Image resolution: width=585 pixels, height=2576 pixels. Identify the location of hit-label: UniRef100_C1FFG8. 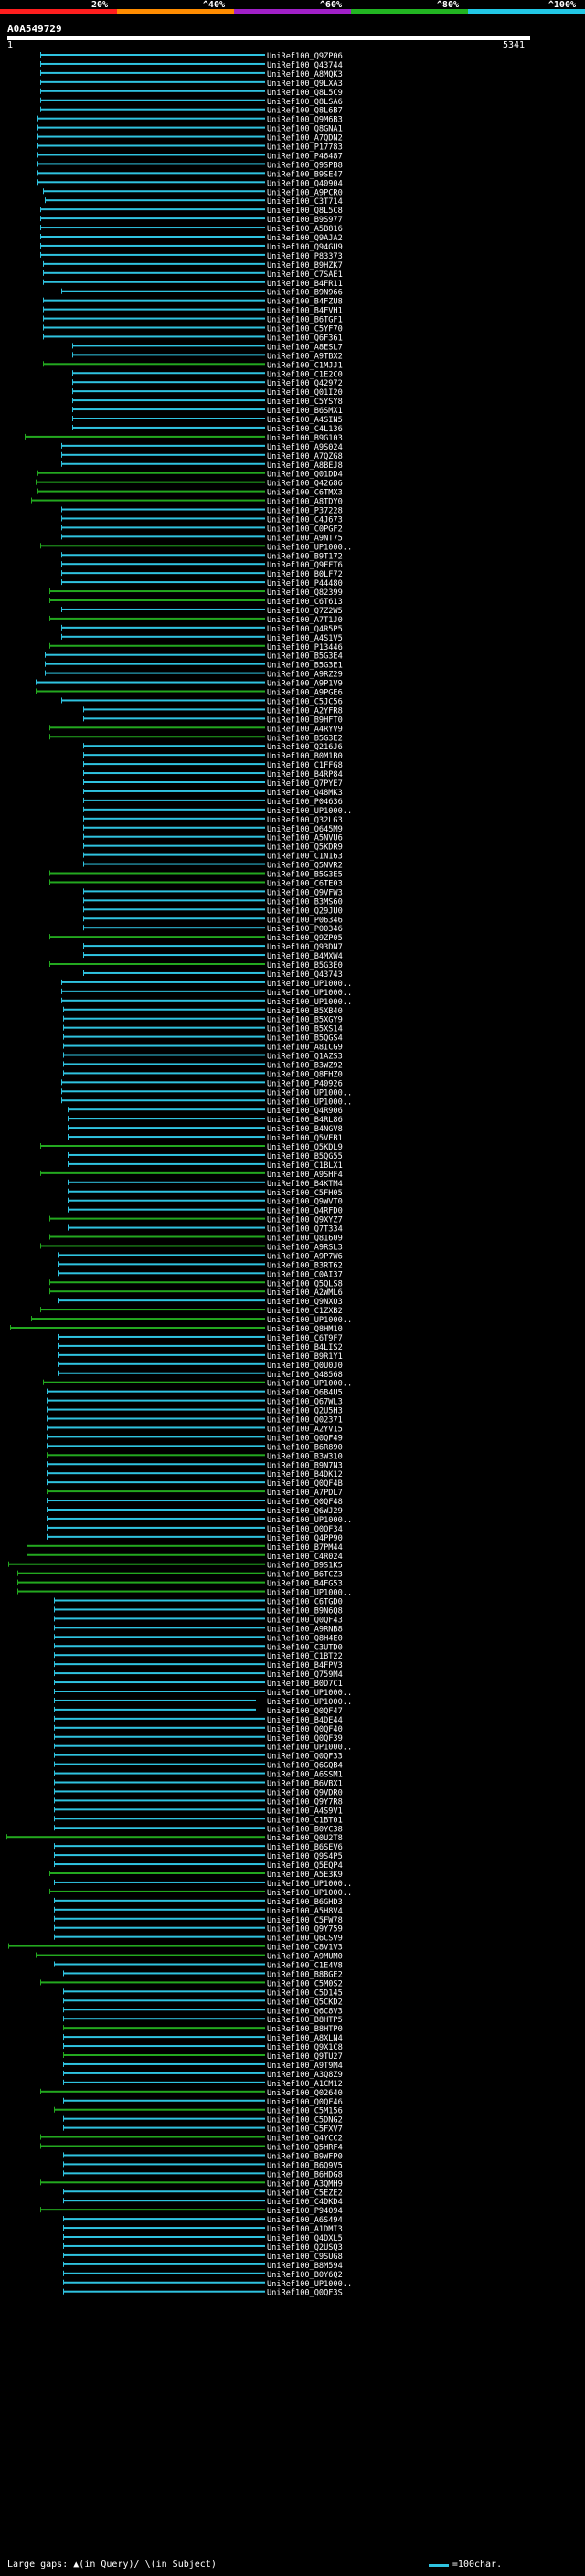
(305, 765).